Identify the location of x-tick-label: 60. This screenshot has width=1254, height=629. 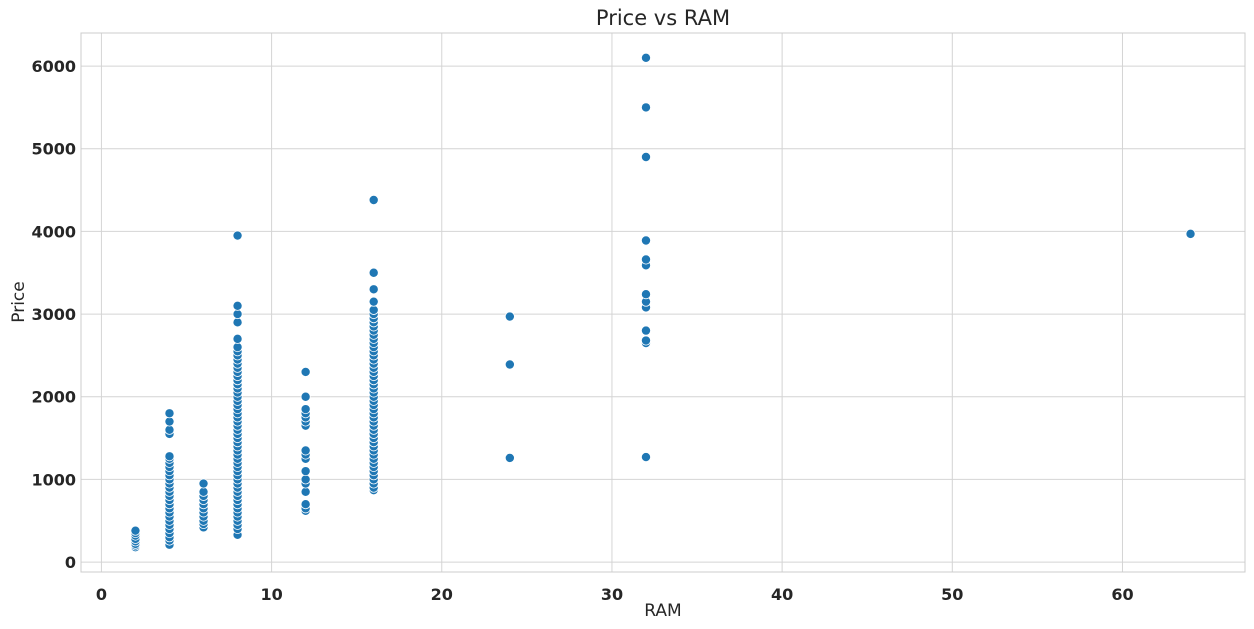
(1122, 594).